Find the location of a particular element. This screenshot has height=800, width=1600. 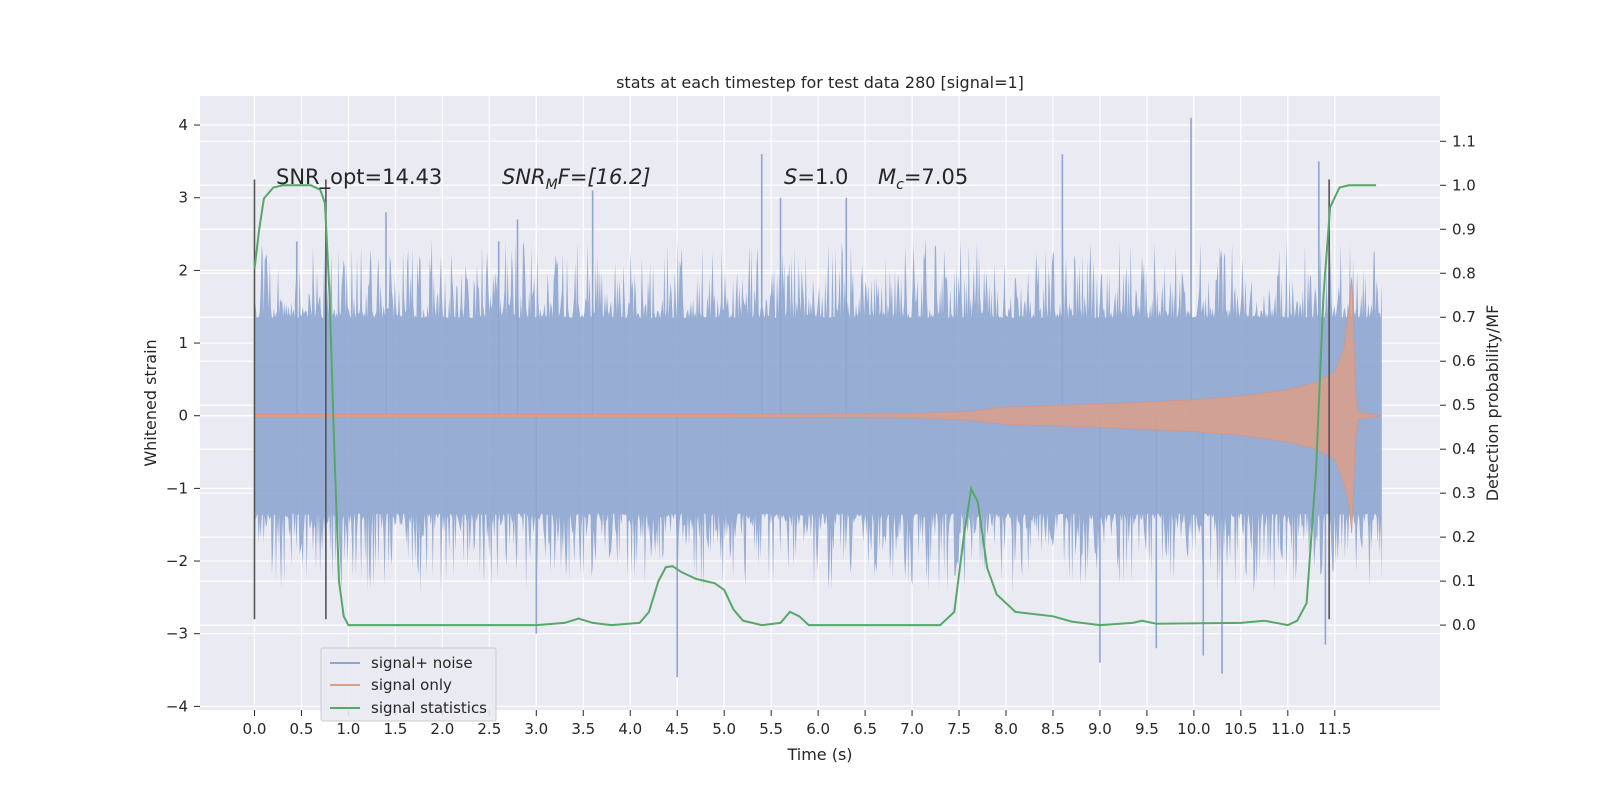

annotation-mc: Mc=7.05 is located at coordinates (923, 179).